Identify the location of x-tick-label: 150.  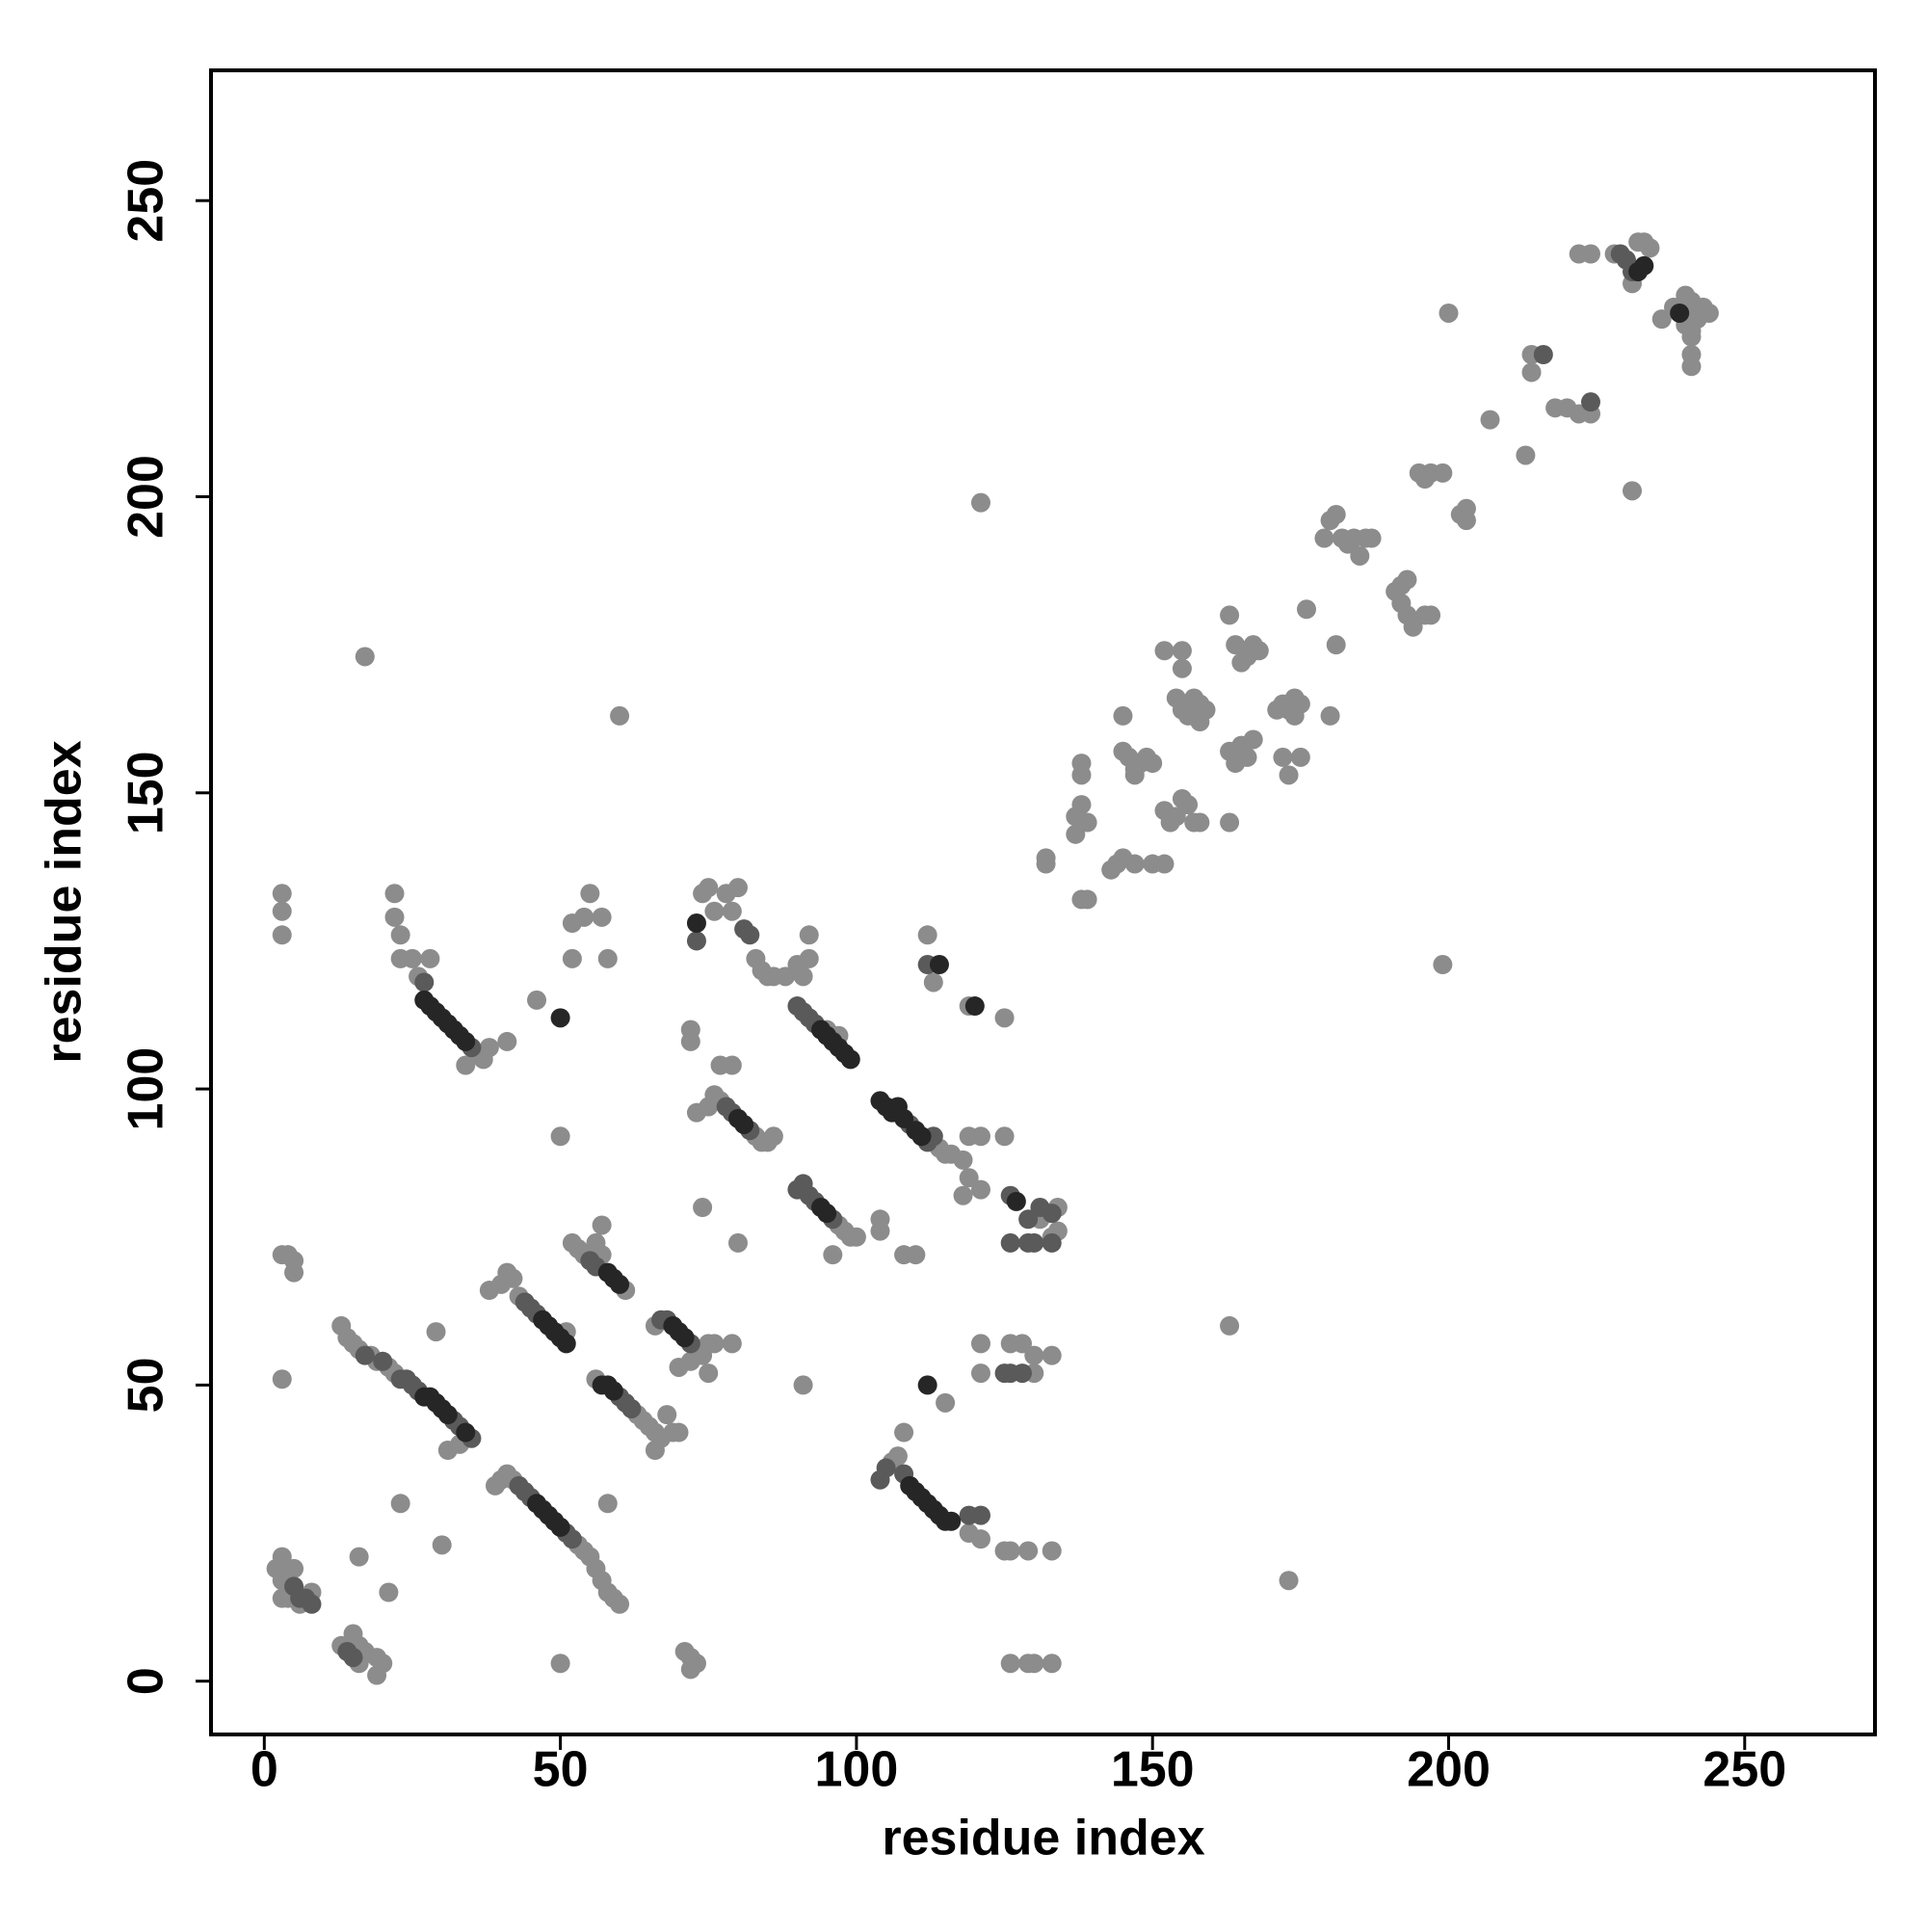
(1153, 1770).